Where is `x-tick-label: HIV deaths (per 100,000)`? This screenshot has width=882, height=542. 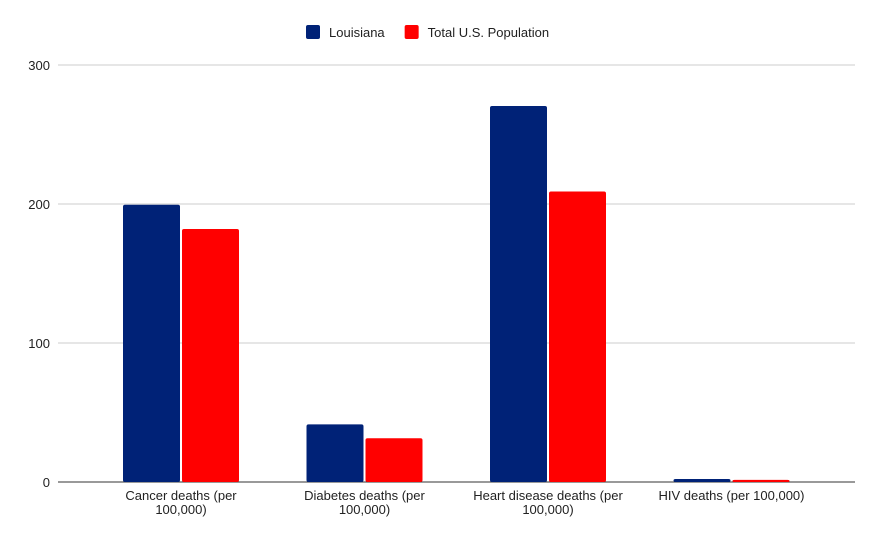
x-tick-label: HIV deaths (per 100,000) is located at coordinates (732, 495).